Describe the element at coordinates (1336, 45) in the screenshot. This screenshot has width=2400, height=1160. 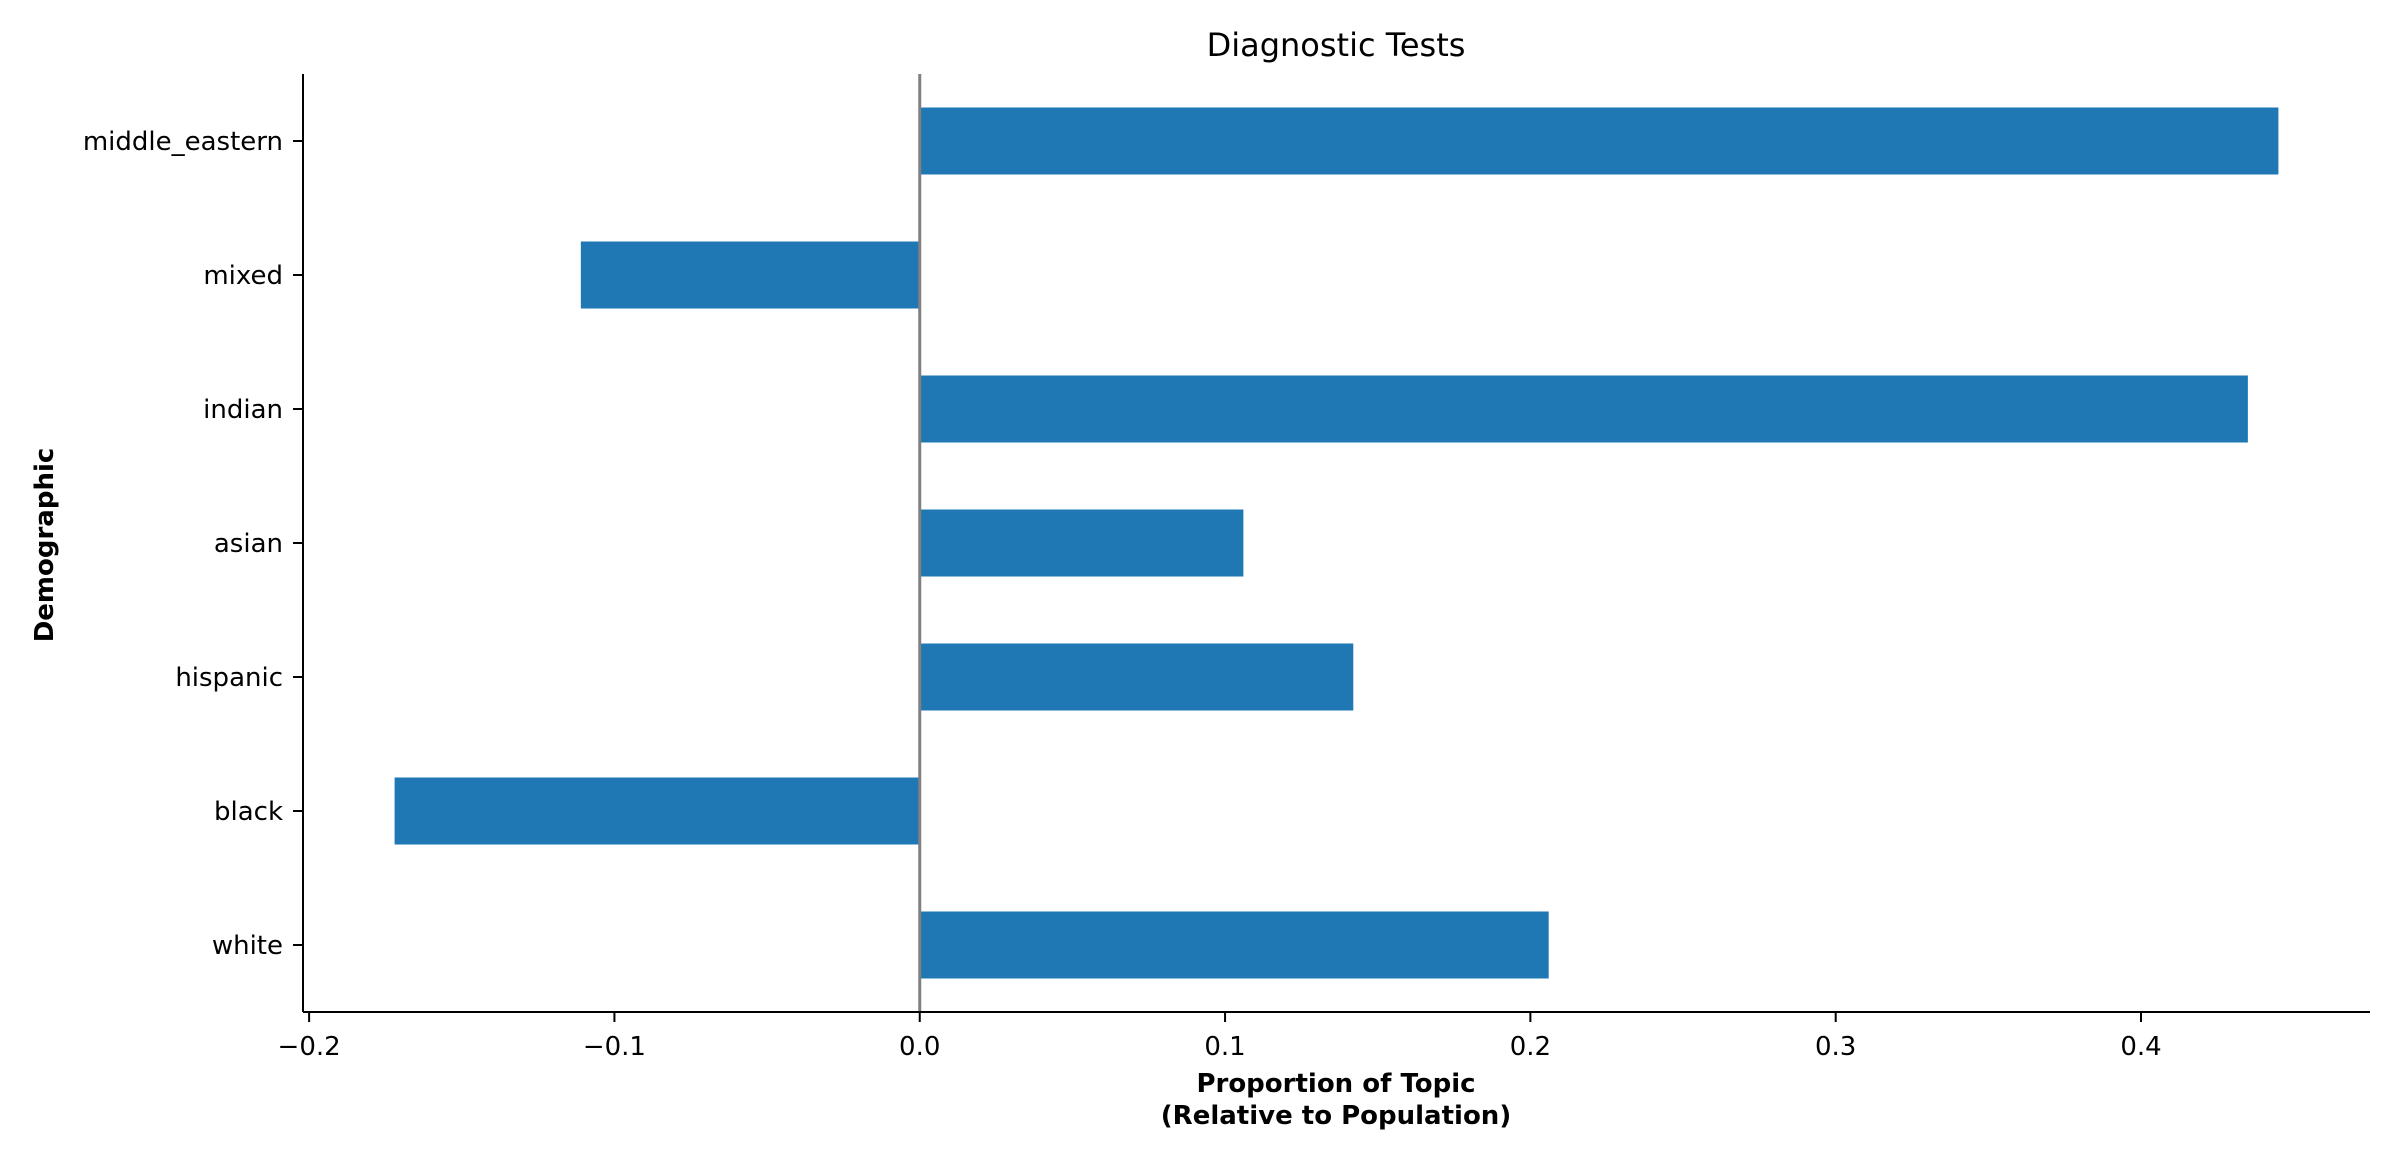
I see `chart-title: Diagnostic Tests` at that location.